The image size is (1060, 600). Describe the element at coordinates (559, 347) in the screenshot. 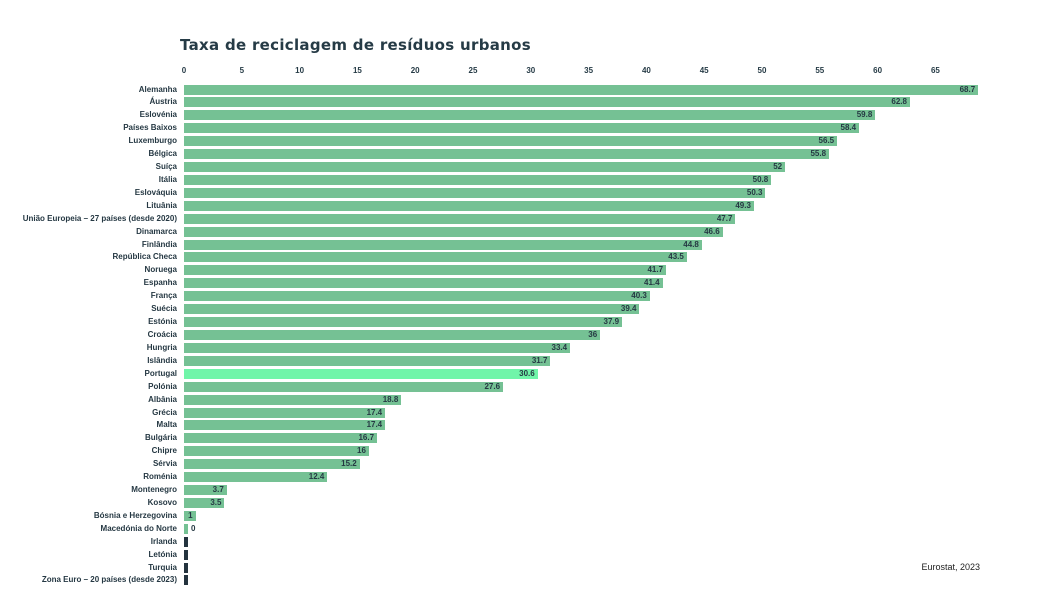

I see `value-label: 33.4` at that location.